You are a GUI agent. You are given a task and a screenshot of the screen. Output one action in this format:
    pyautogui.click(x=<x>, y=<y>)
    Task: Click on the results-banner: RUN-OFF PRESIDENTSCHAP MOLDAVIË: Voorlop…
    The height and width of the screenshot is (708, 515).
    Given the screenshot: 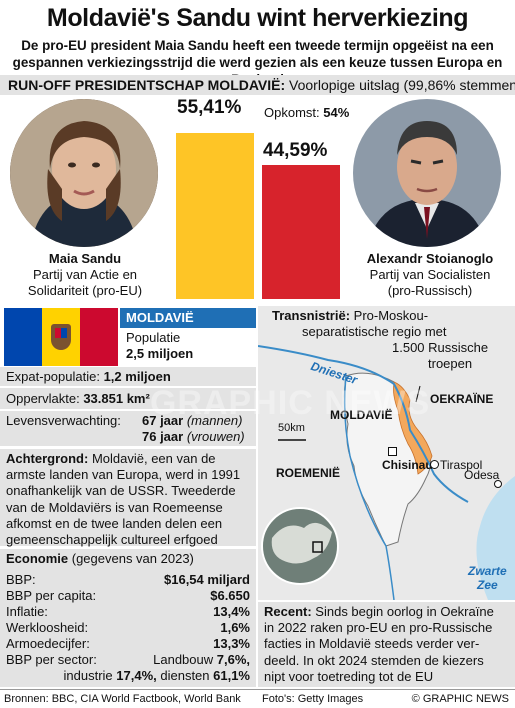 What is the action you would take?
    pyautogui.click(x=257, y=85)
    